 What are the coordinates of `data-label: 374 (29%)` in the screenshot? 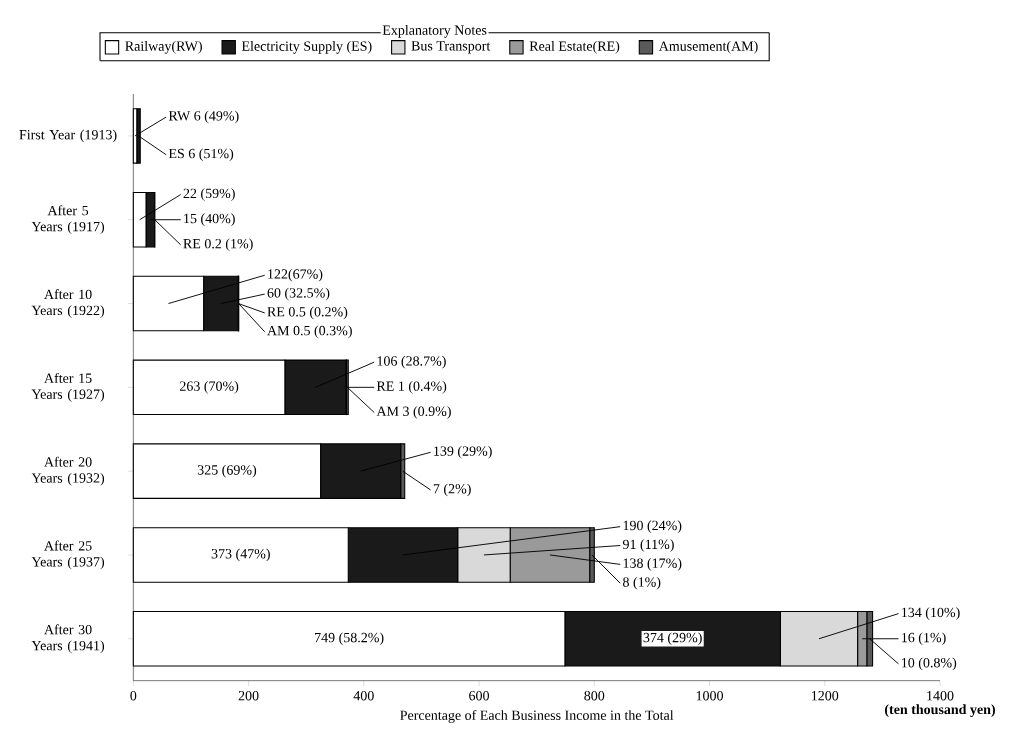 It's located at (672, 639).